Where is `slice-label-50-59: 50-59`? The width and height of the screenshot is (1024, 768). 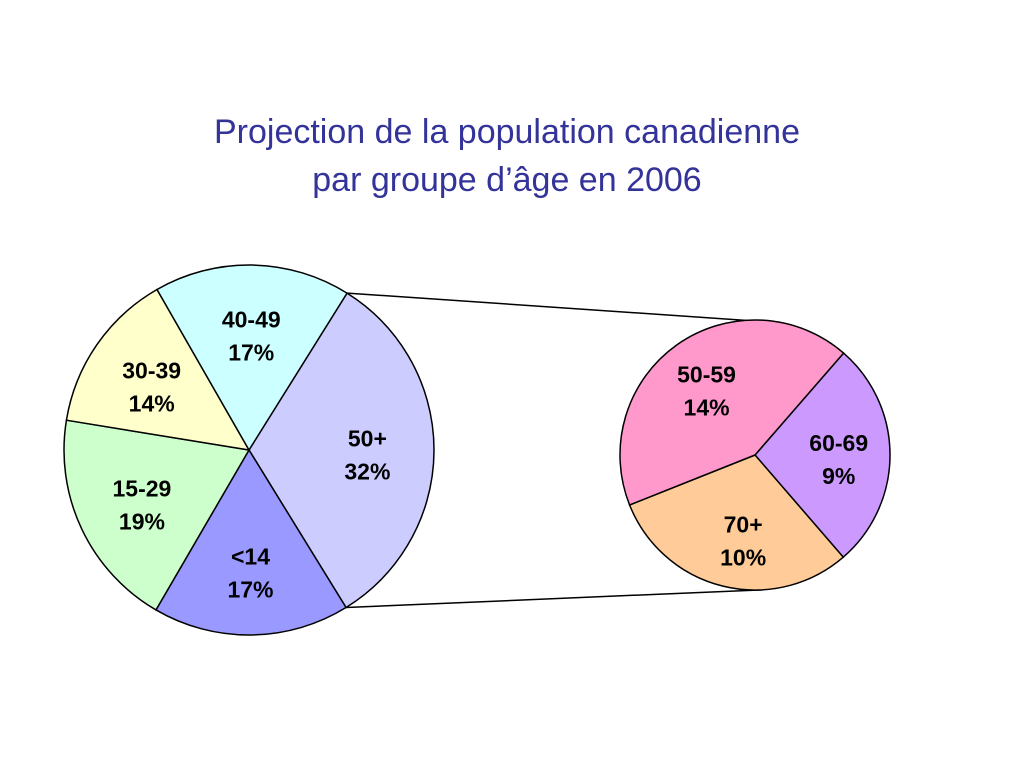 slice-label-50-59: 50-59 is located at coordinates (706, 375).